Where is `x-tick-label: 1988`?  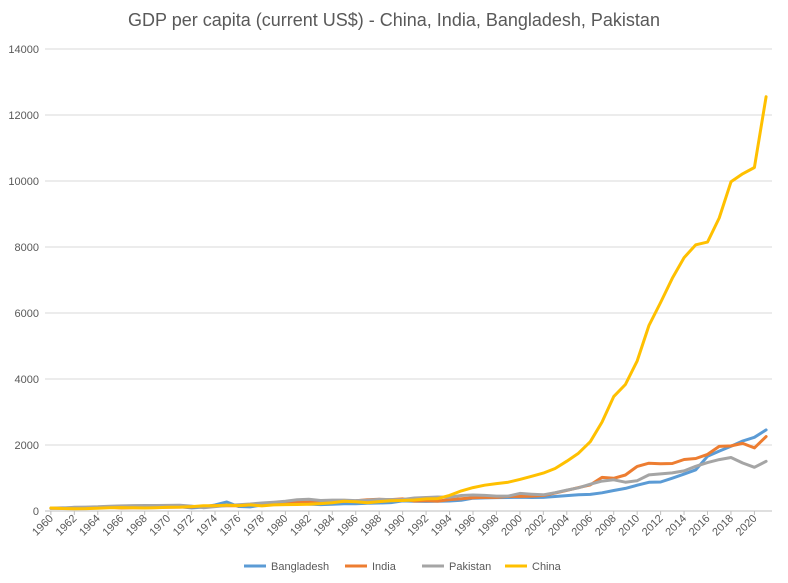
x-tick-label: 1988 is located at coordinates (372, 526).